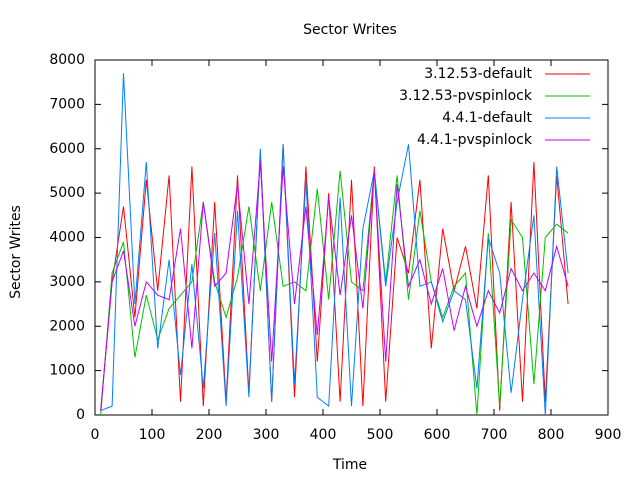 This screenshot has width=640, height=480. What do you see at coordinates (67, 149) in the screenshot?
I see `y-tick-label: 6000` at bounding box center [67, 149].